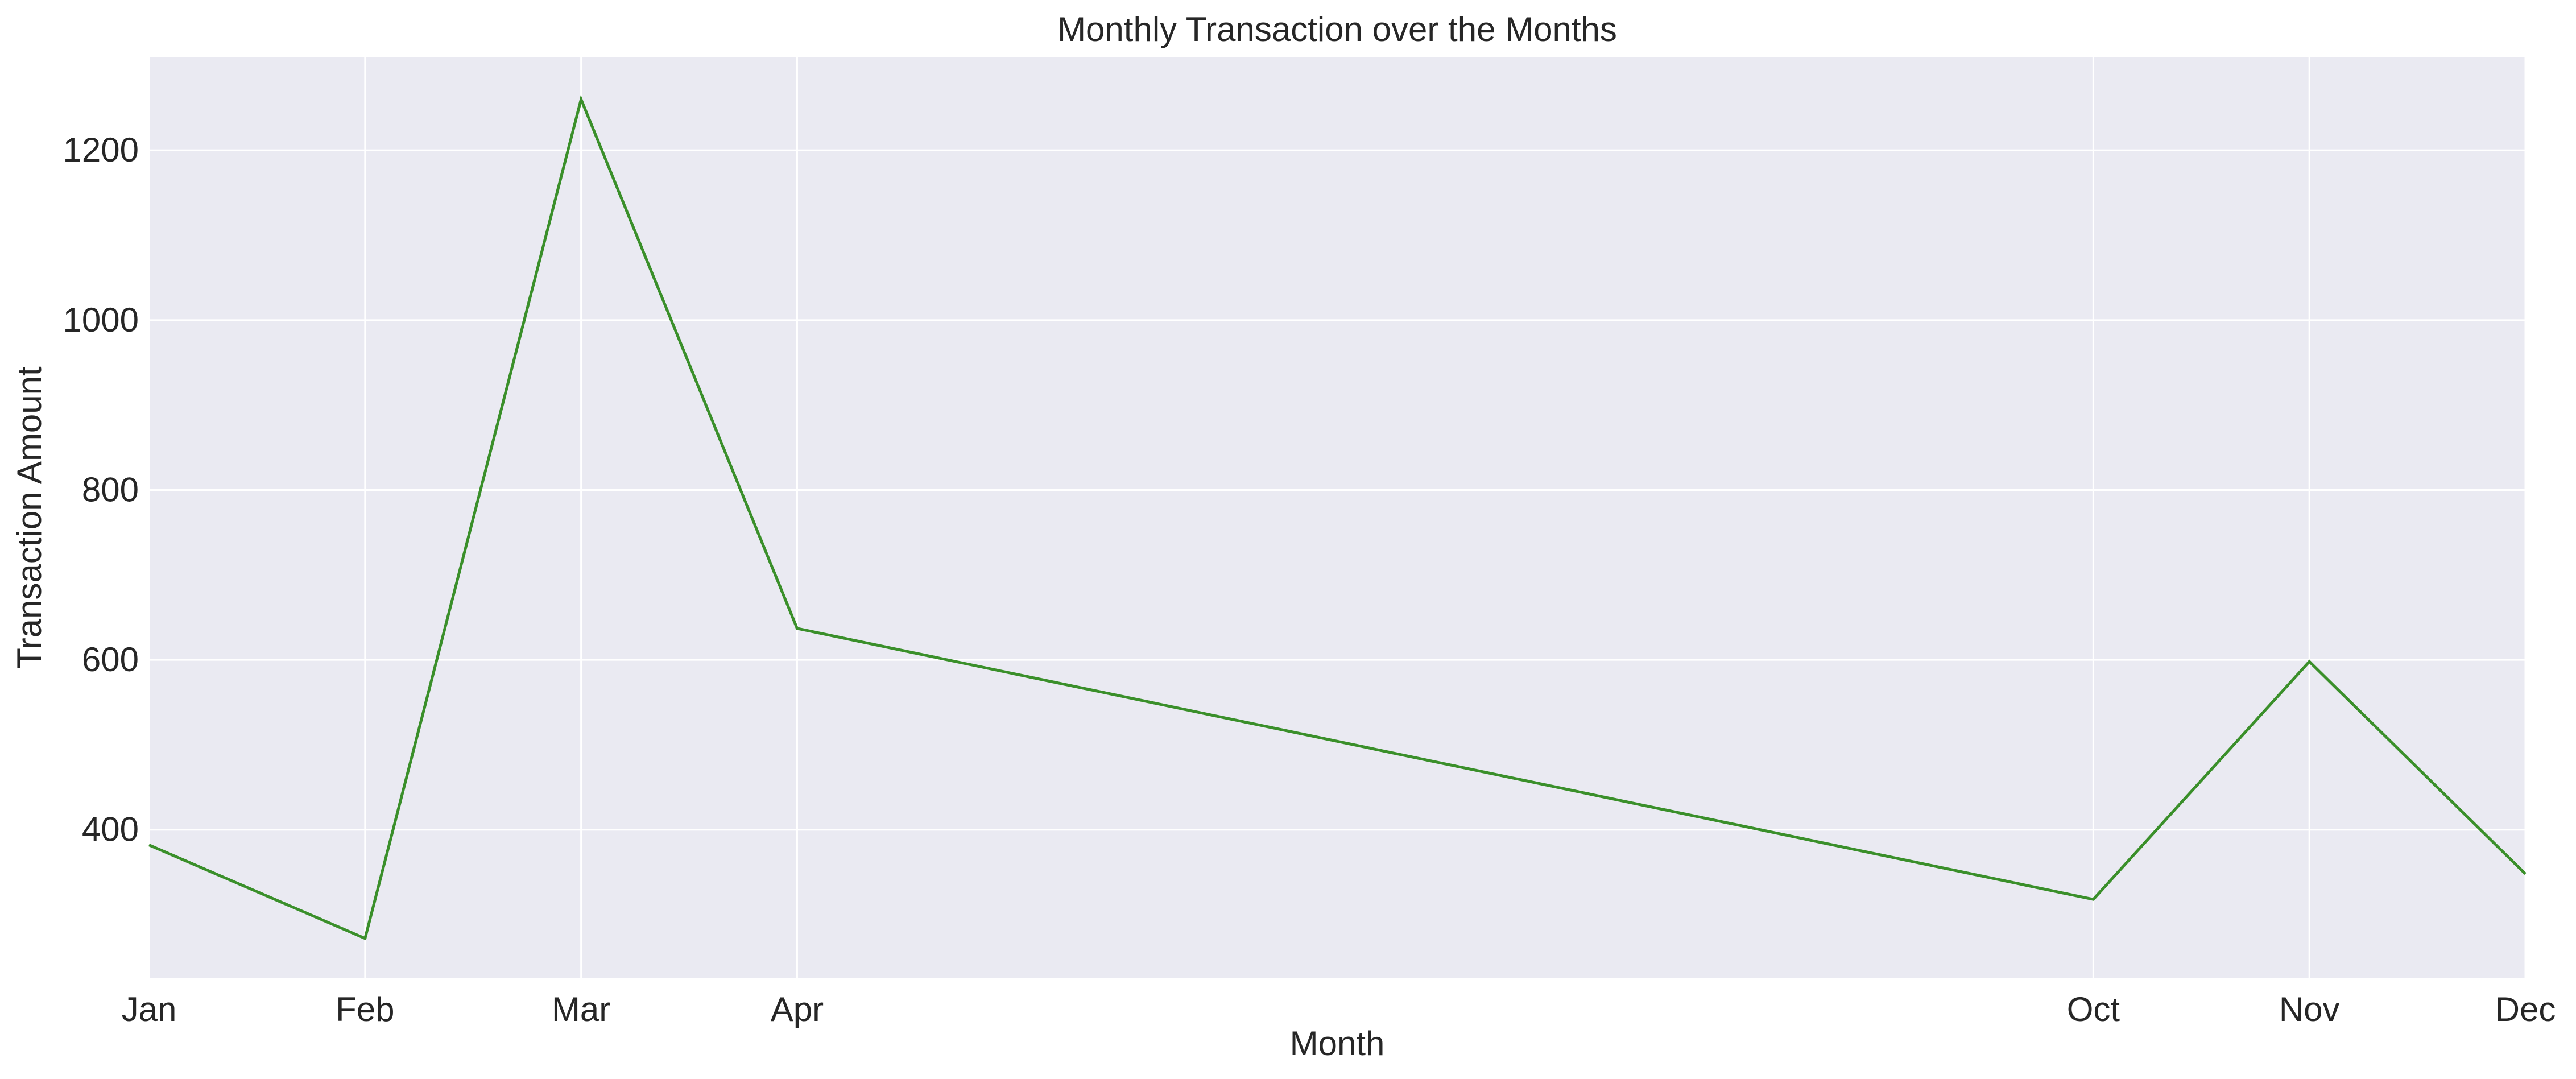 This screenshot has height=1079, width=2576. What do you see at coordinates (2309, 1009) in the screenshot?
I see `x-tick-label: Nov` at bounding box center [2309, 1009].